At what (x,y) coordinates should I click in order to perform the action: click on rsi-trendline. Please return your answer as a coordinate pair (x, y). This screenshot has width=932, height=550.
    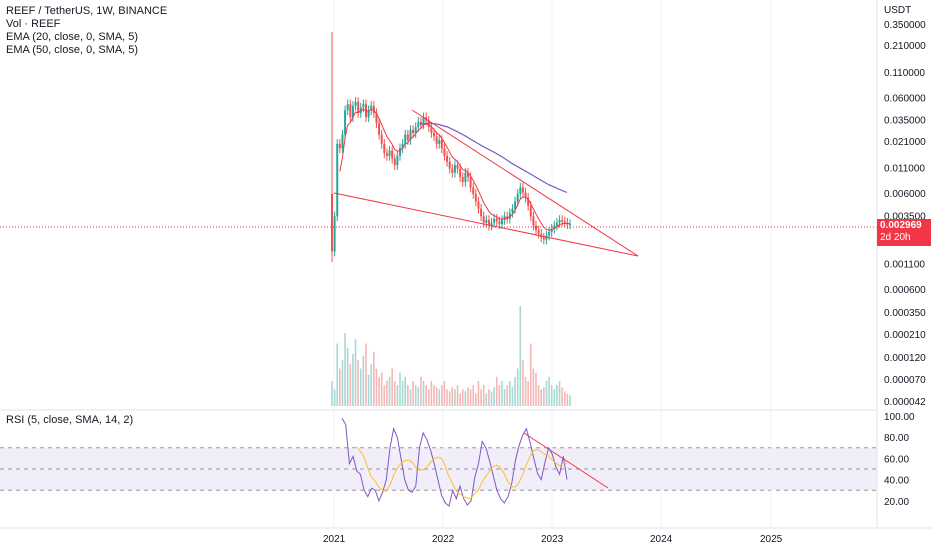
    Looking at the image, I should click on (566, 460).